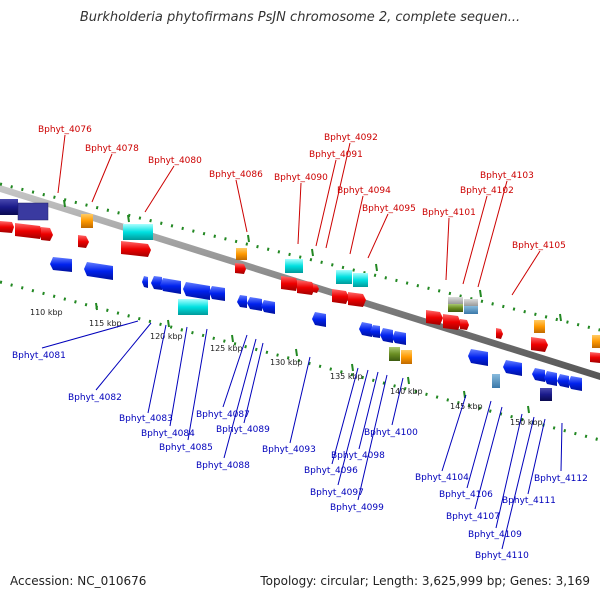 The height and width of the screenshot is (600, 600). Describe the element at coordinates (473, 517) in the screenshot. I see `gene-label: Bphyt_4107` at that location.